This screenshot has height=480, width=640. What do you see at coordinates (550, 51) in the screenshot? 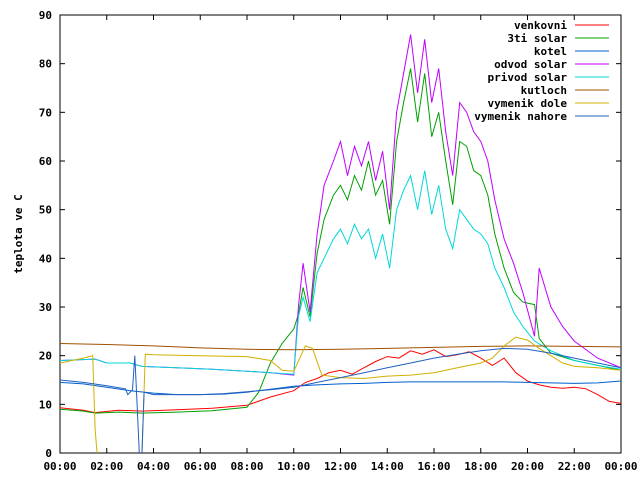
I see `legend-label: kotel` at bounding box center [550, 51].